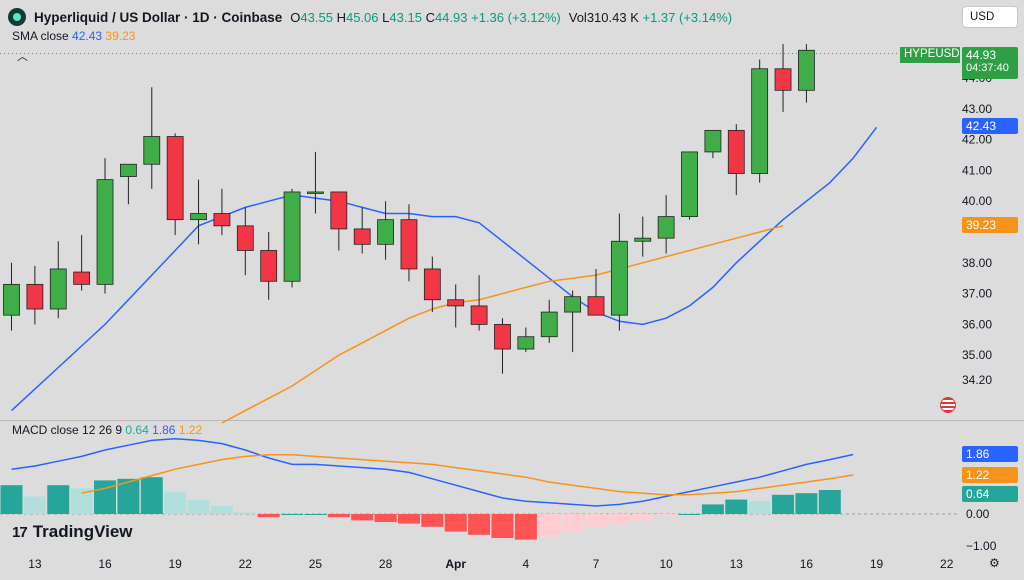 The image size is (1024, 580). I want to click on time-tick-label: 22, so click(246, 564).